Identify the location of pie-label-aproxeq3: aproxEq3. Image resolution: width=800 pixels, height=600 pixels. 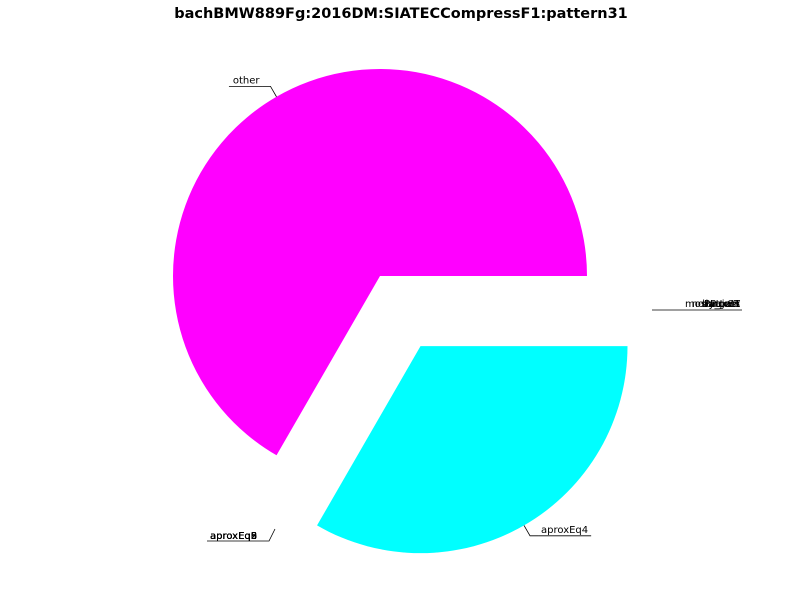
(233, 536).